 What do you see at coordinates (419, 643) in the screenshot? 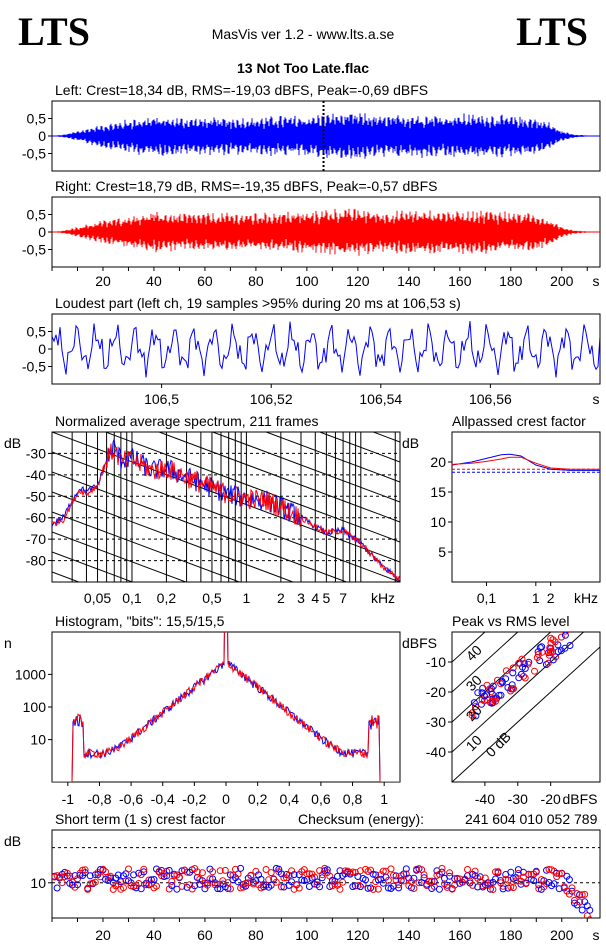
I see `y-axis-label: dBFS` at bounding box center [419, 643].